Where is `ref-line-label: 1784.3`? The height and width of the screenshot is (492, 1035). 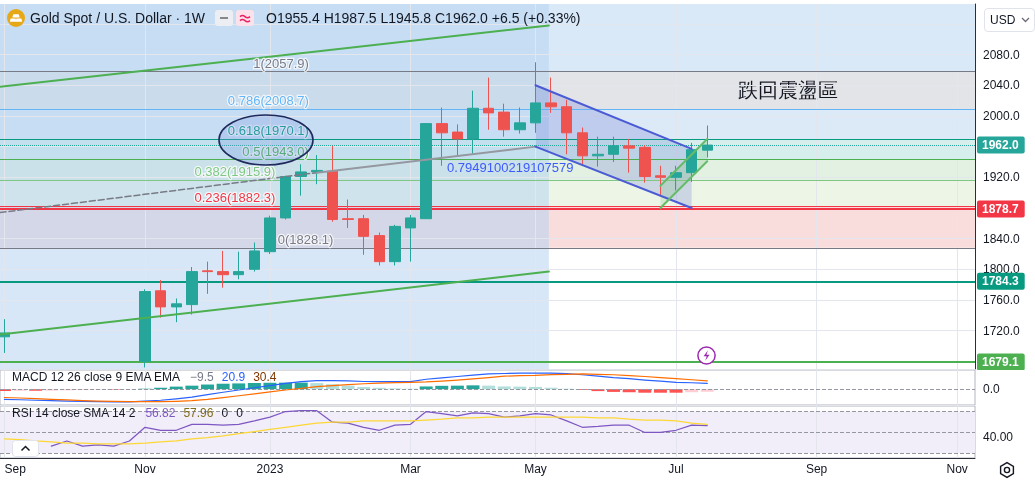 ref-line-label: 1784.3 is located at coordinates (1001, 281).